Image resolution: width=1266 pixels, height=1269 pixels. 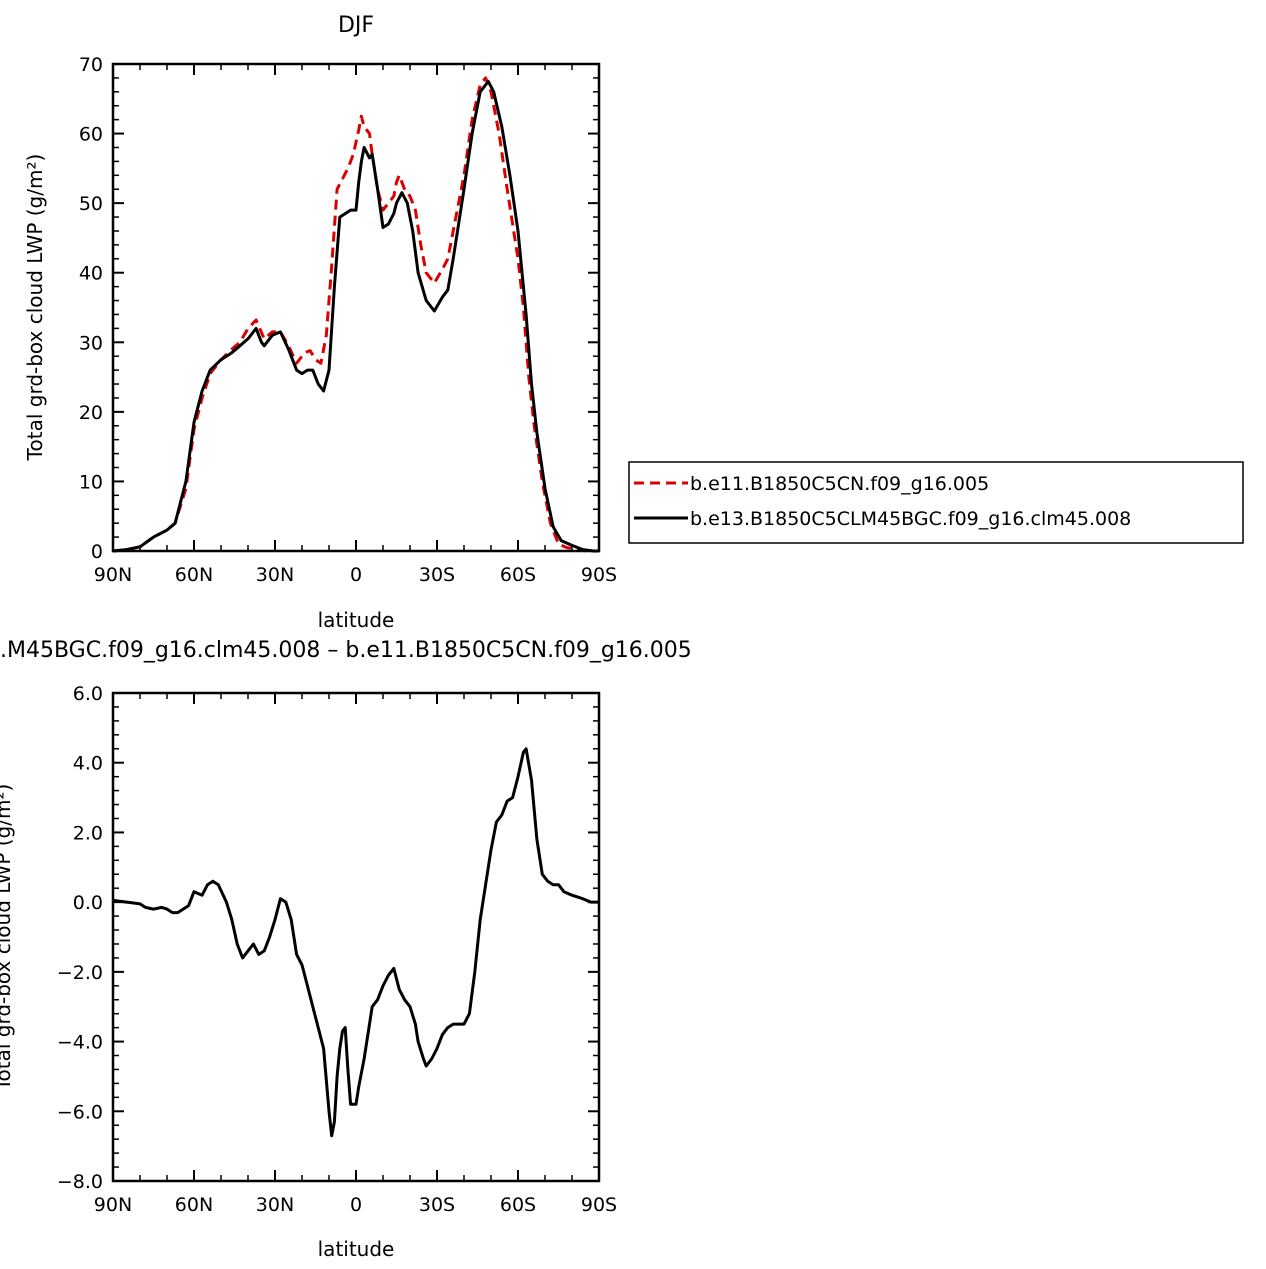 I want to click on top-y-tick-label: 0, so click(x=97, y=552).